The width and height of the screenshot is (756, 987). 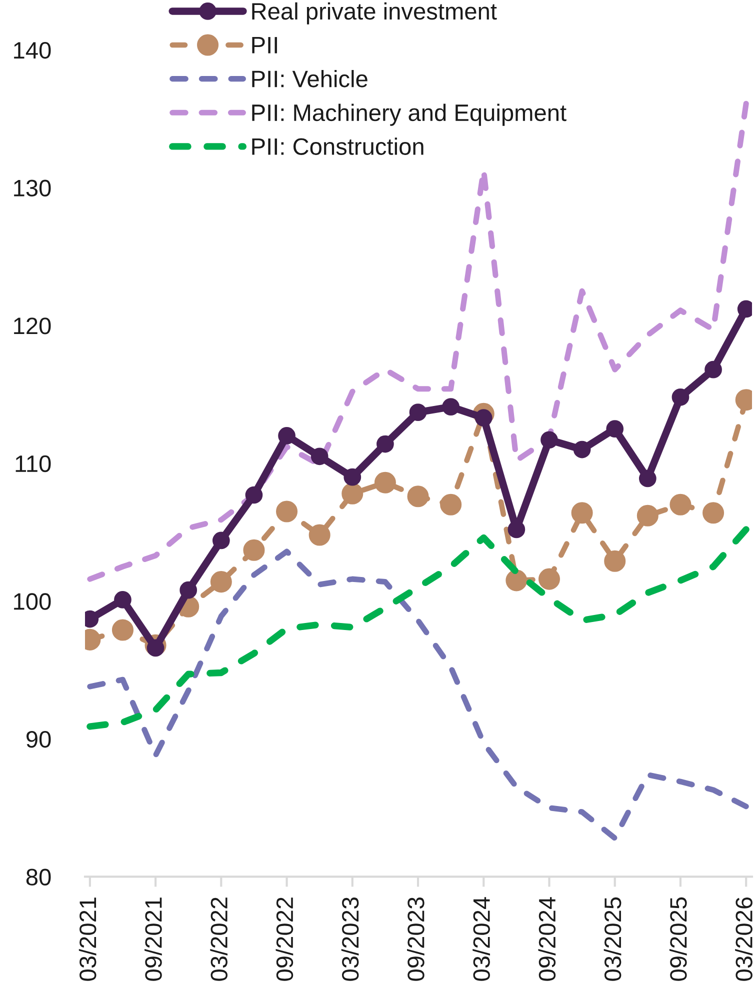 I want to click on y-tick-label: 80, so click(x=38, y=877).